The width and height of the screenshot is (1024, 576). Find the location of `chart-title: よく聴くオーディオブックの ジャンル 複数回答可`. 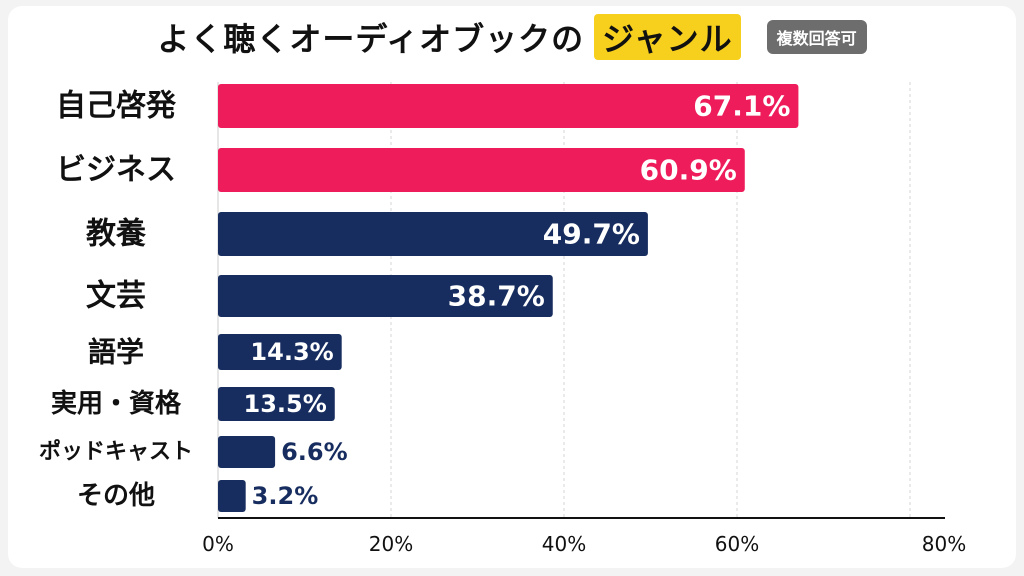

chart-title: よく聴くオーディオブックの ジャンル 複数回答可 is located at coordinates (512, 37).